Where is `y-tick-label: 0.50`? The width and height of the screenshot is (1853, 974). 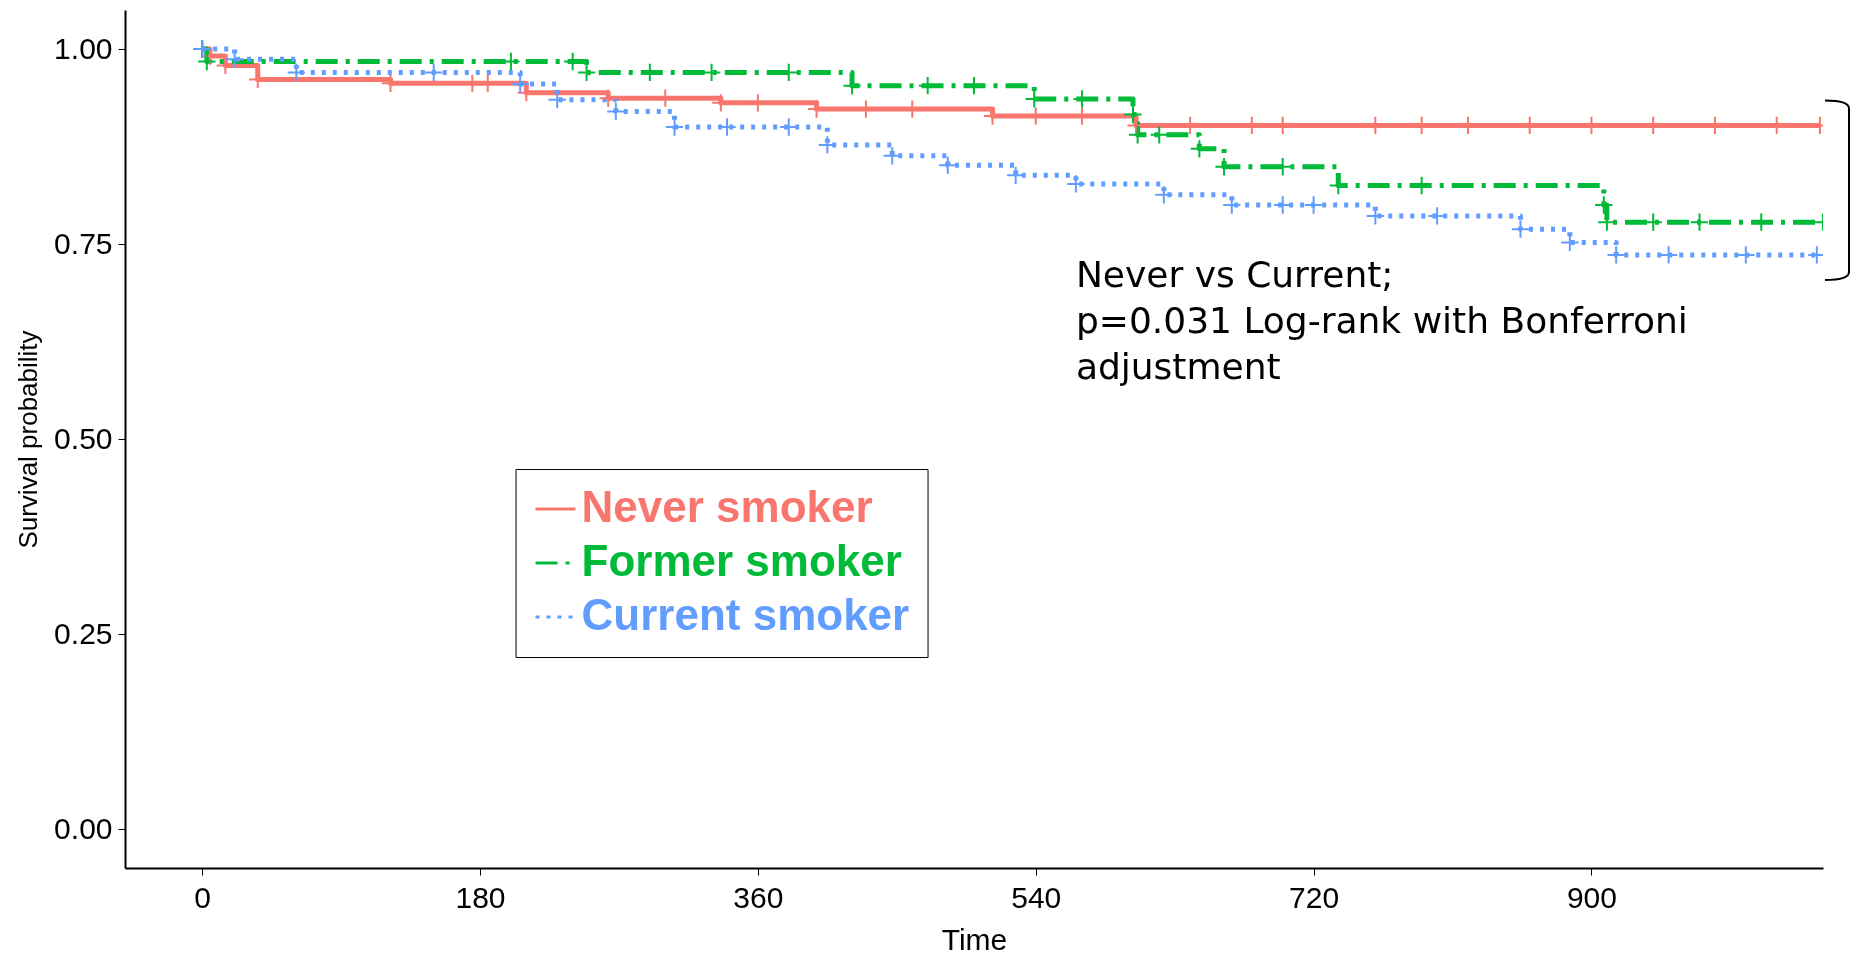 y-tick-label: 0.50 is located at coordinates (83, 438).